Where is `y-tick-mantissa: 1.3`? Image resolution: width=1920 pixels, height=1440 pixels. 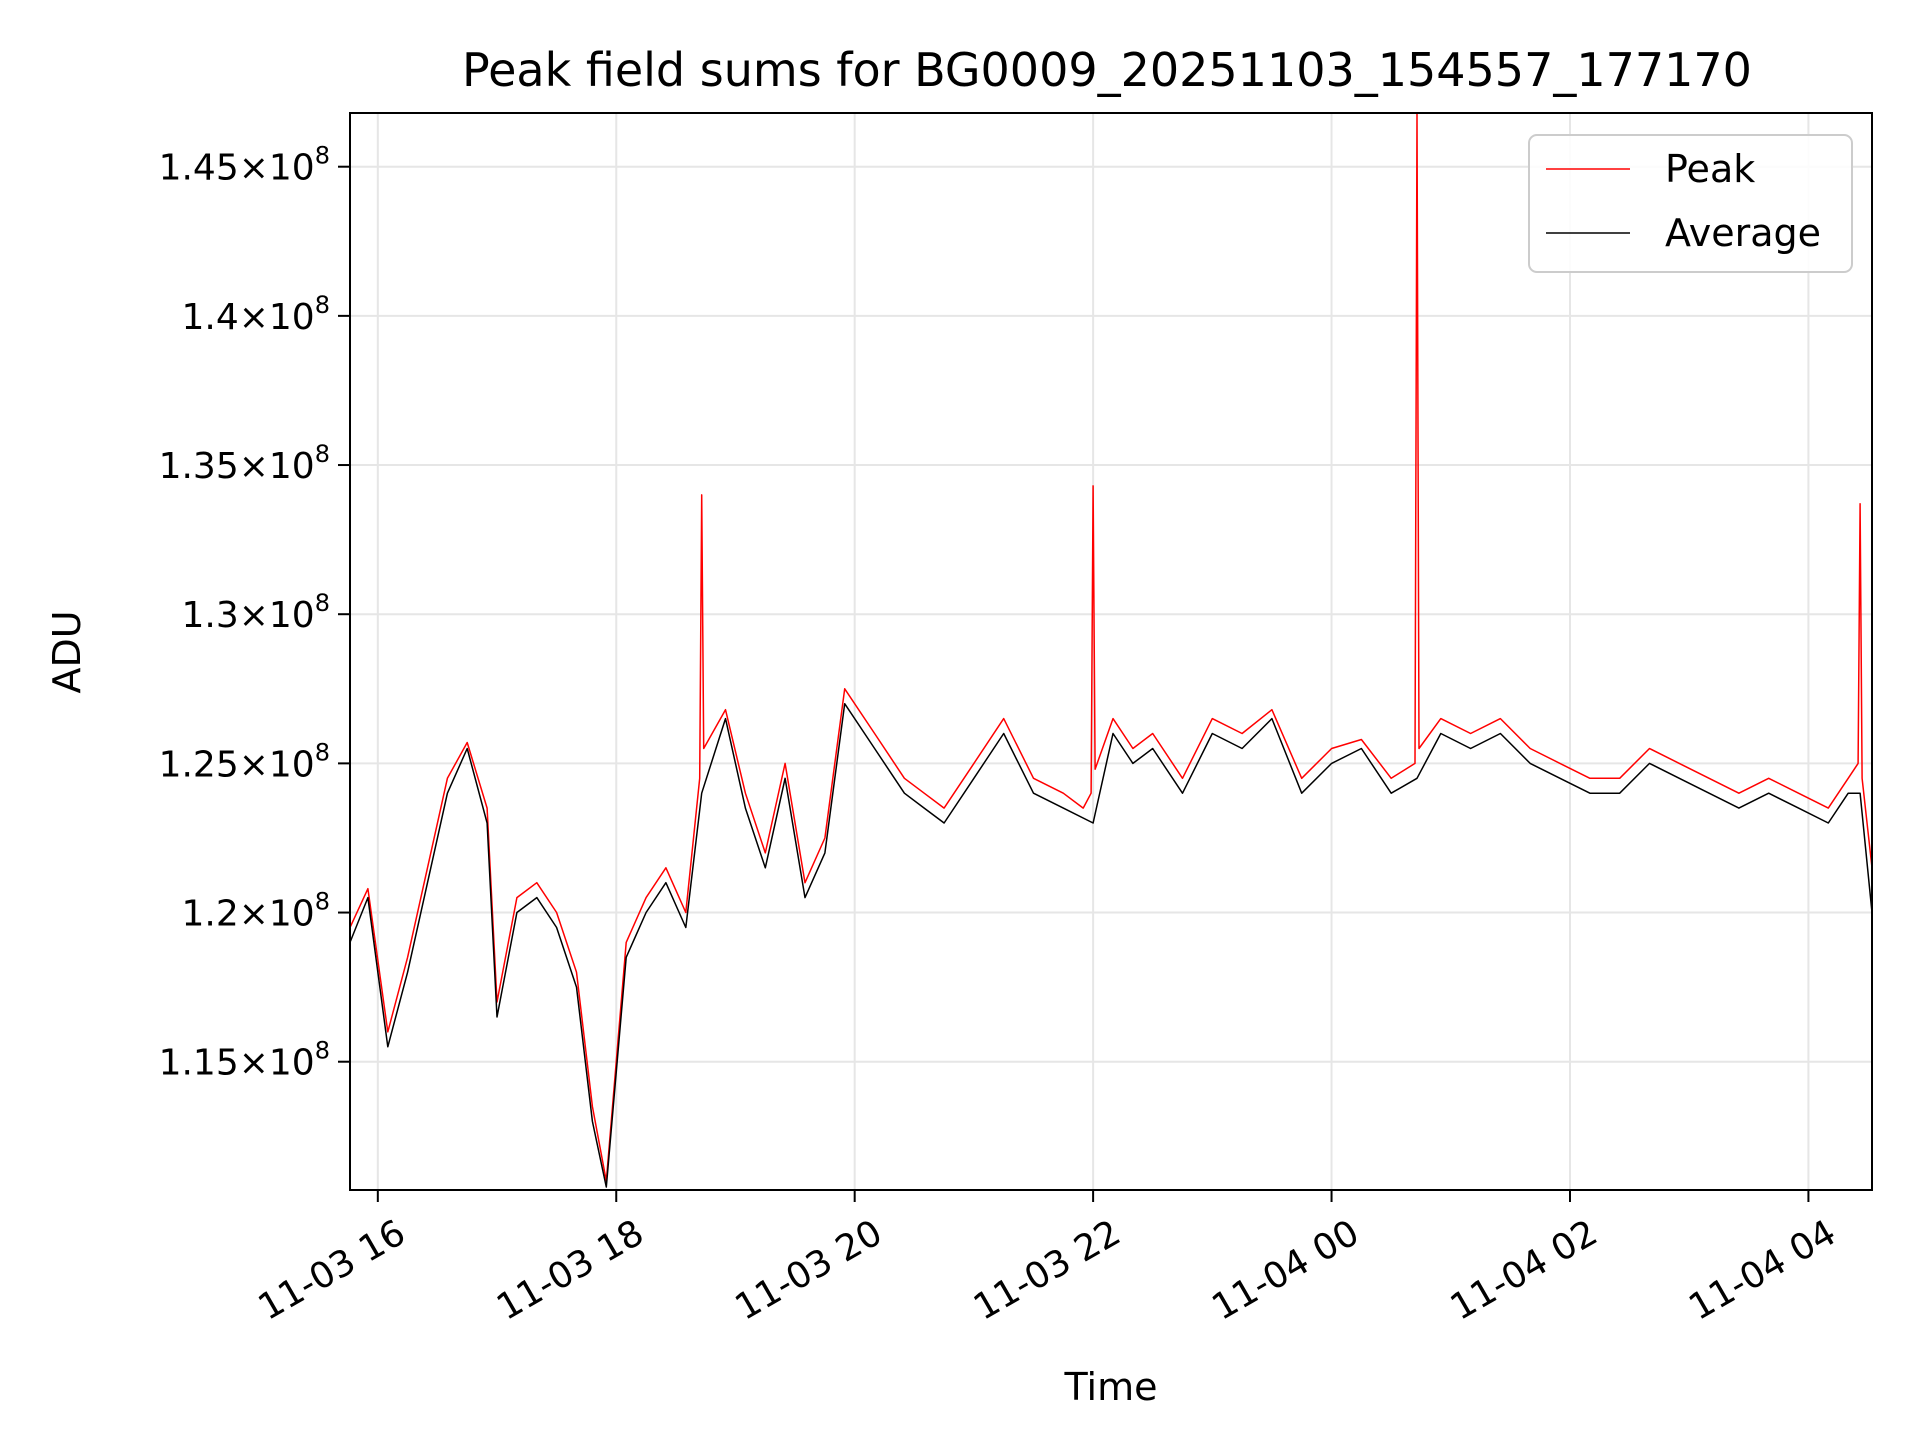
y-tick-mantissa: 1.3 is located at coordinates (209, 615).